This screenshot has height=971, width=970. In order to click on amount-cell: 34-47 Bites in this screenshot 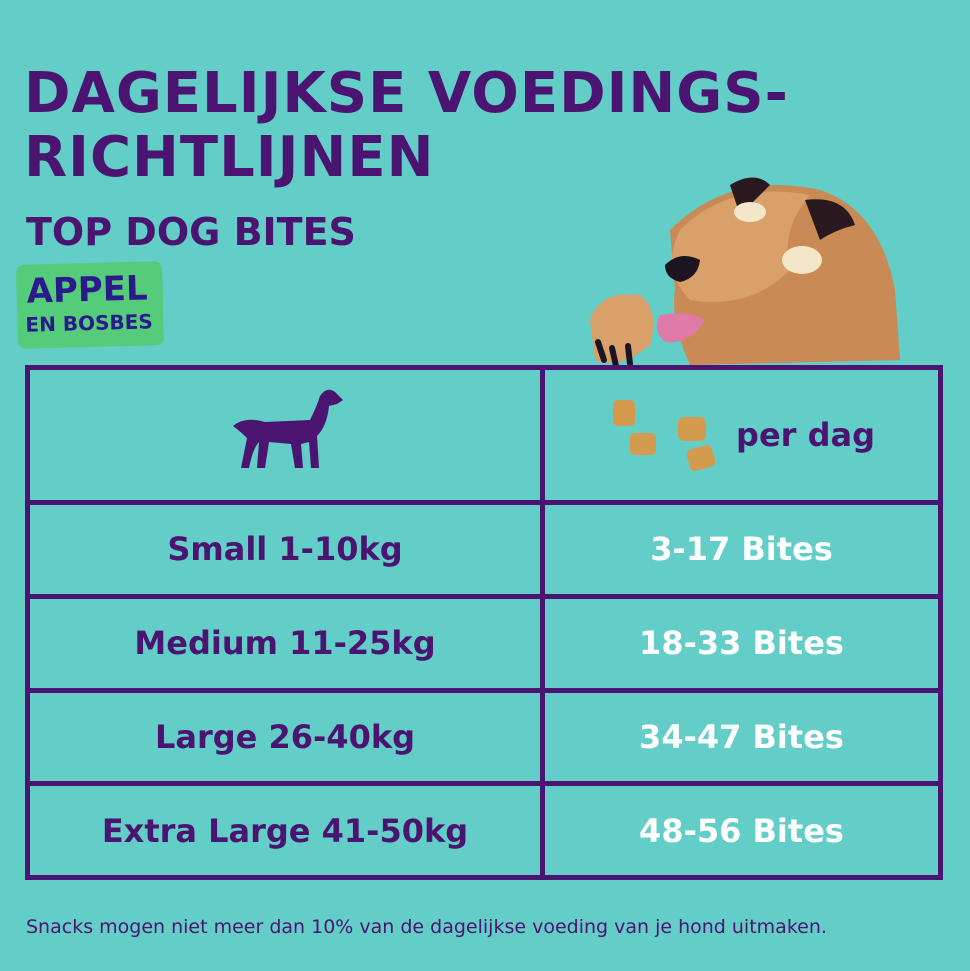, I will do `click(741, 737)`.